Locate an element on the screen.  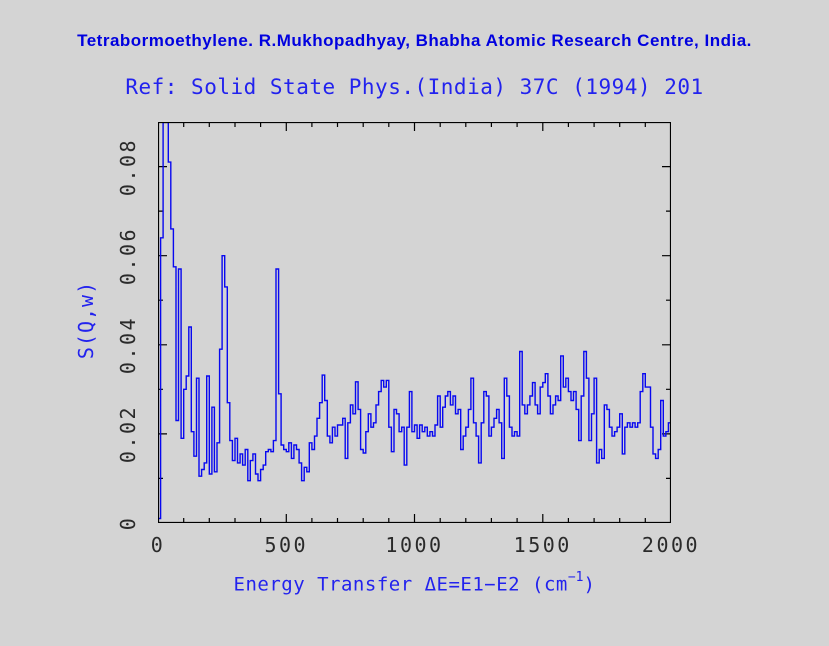
y-tick-label: 0.04 is located at coordinates (128, 344).